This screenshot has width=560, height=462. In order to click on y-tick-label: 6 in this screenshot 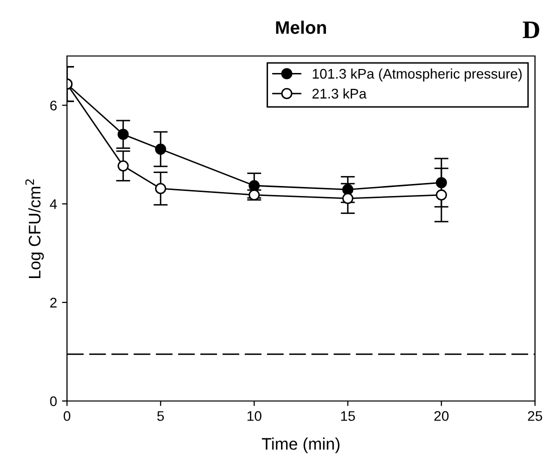, I will do `click(53, 105)`.